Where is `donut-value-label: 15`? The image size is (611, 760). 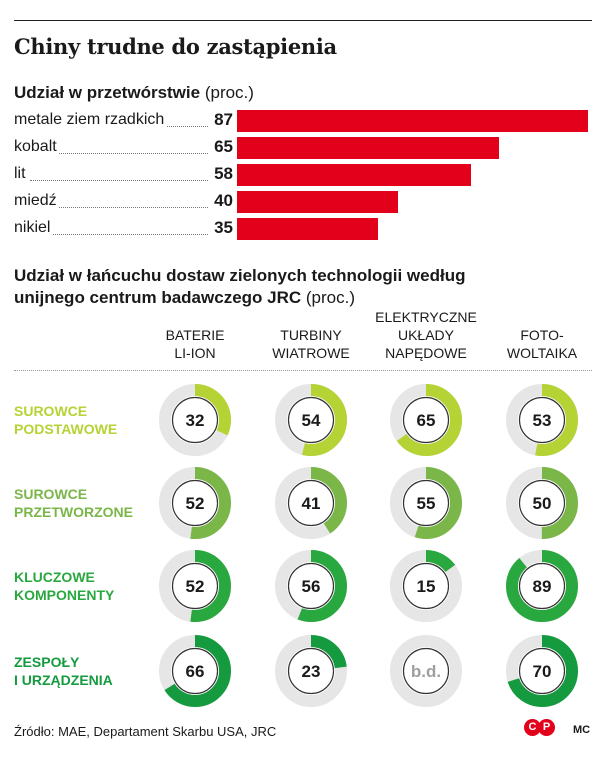 donut-value-label: 15 is located at coordinates (426, 586).